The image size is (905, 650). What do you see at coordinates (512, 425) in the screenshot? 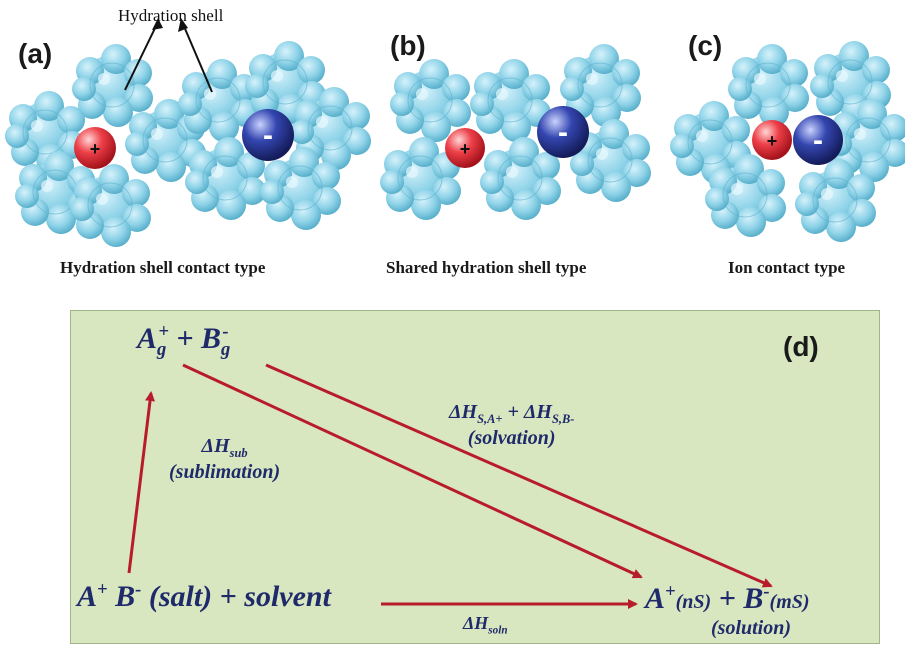
I see `solvation-label: ΔHS,A+ + ΔHS,B- (solvation)` at bounding box center [512, 425].